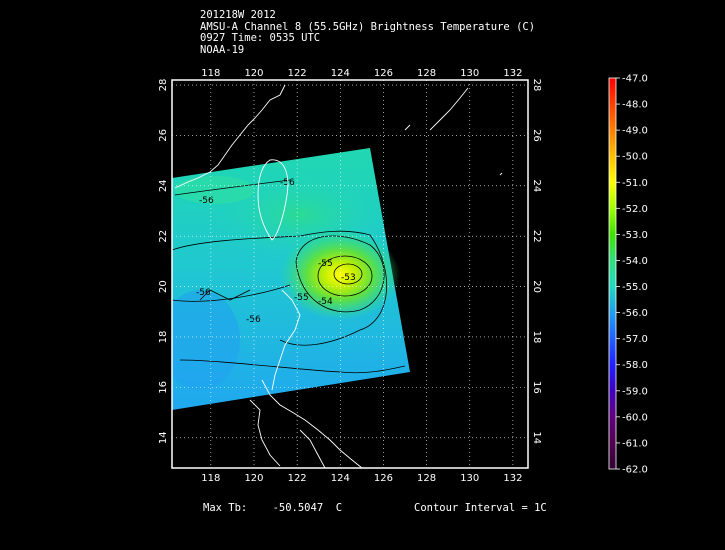 This screenshot has height=550, width=725. Describe the element at coordinates (480, 508) in the screenshot. I see `contour-interval: Contour Interval = 1C` at that location.